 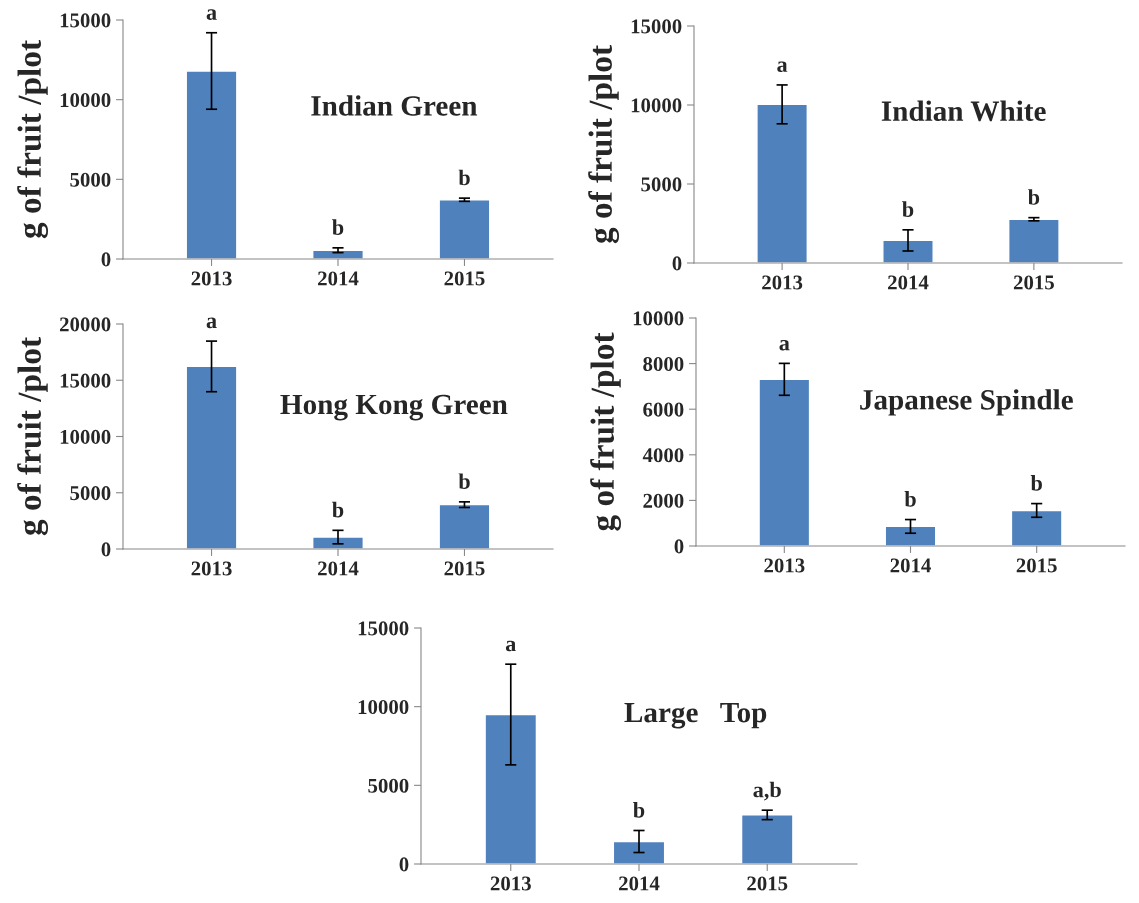 I want to click on text: Japanese Spindle, so click(x=966, y=402).